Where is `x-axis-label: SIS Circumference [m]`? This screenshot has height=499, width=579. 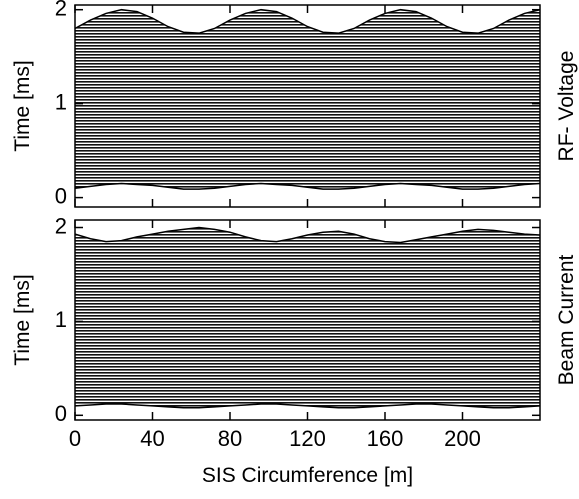
x-axis-label: SIS Circumference [m] is located at coordinates (307, 475).